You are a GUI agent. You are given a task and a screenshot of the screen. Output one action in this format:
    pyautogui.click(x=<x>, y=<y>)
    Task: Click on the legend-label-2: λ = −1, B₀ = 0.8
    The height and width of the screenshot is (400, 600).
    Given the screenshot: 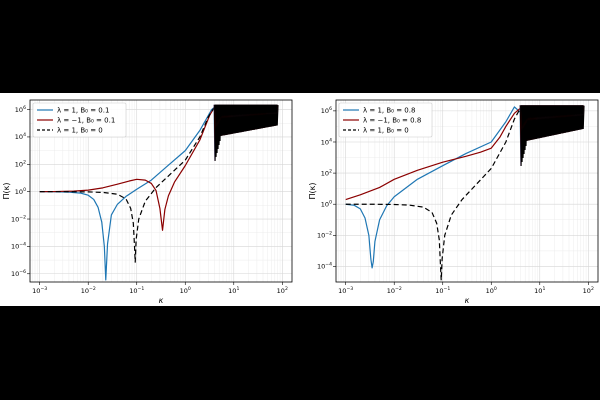 What is the action you would take?
    pyautogui.click(x=392, y=120)
    